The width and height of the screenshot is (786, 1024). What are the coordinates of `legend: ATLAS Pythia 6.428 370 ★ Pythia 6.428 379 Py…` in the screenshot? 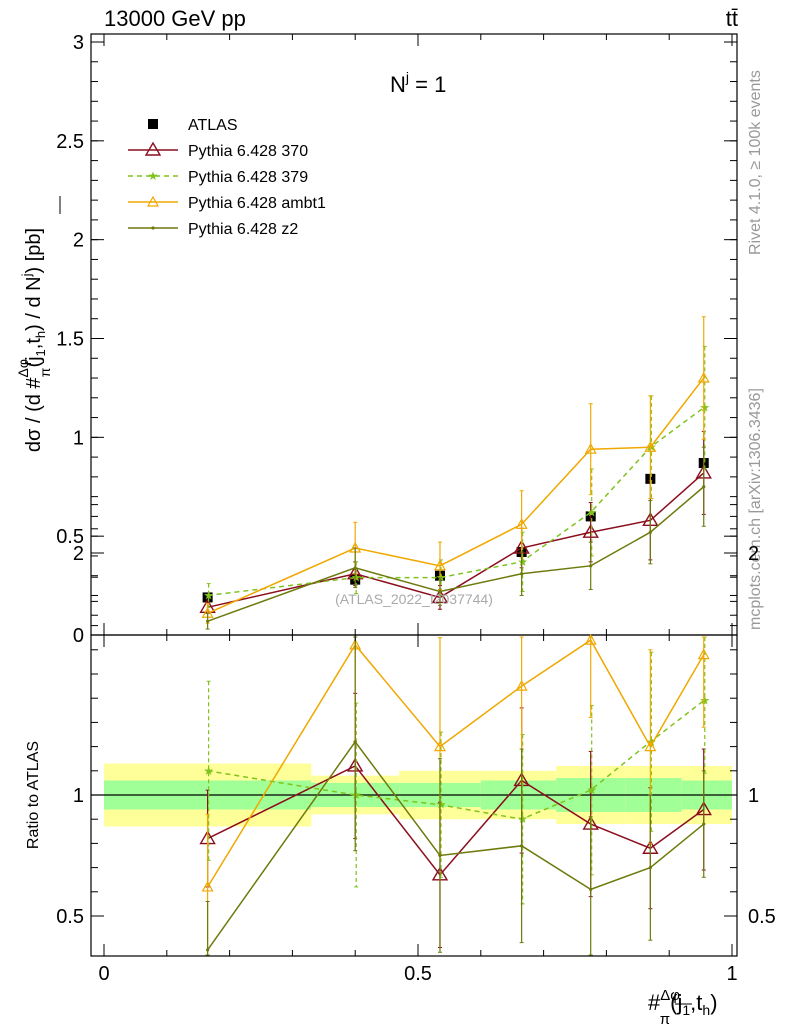 It's located at (227, 177).